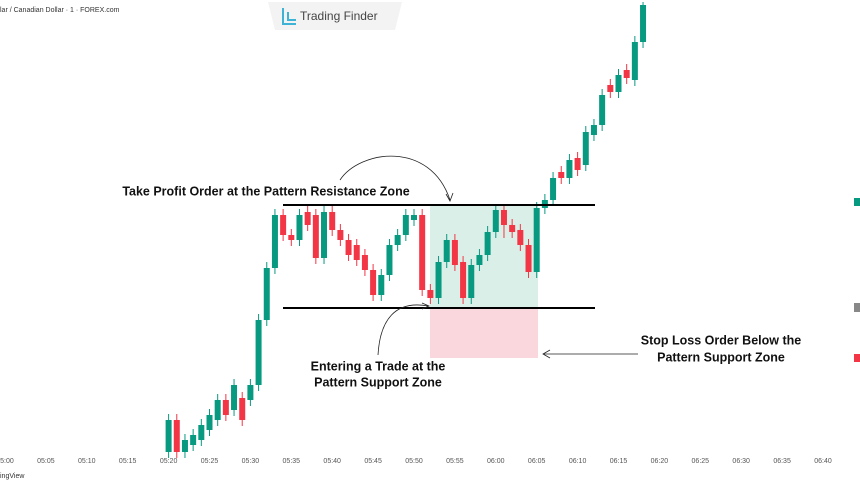  Describe the element at coordinates (484, 333) in the screenshot. I see `loss-zone` at that location.